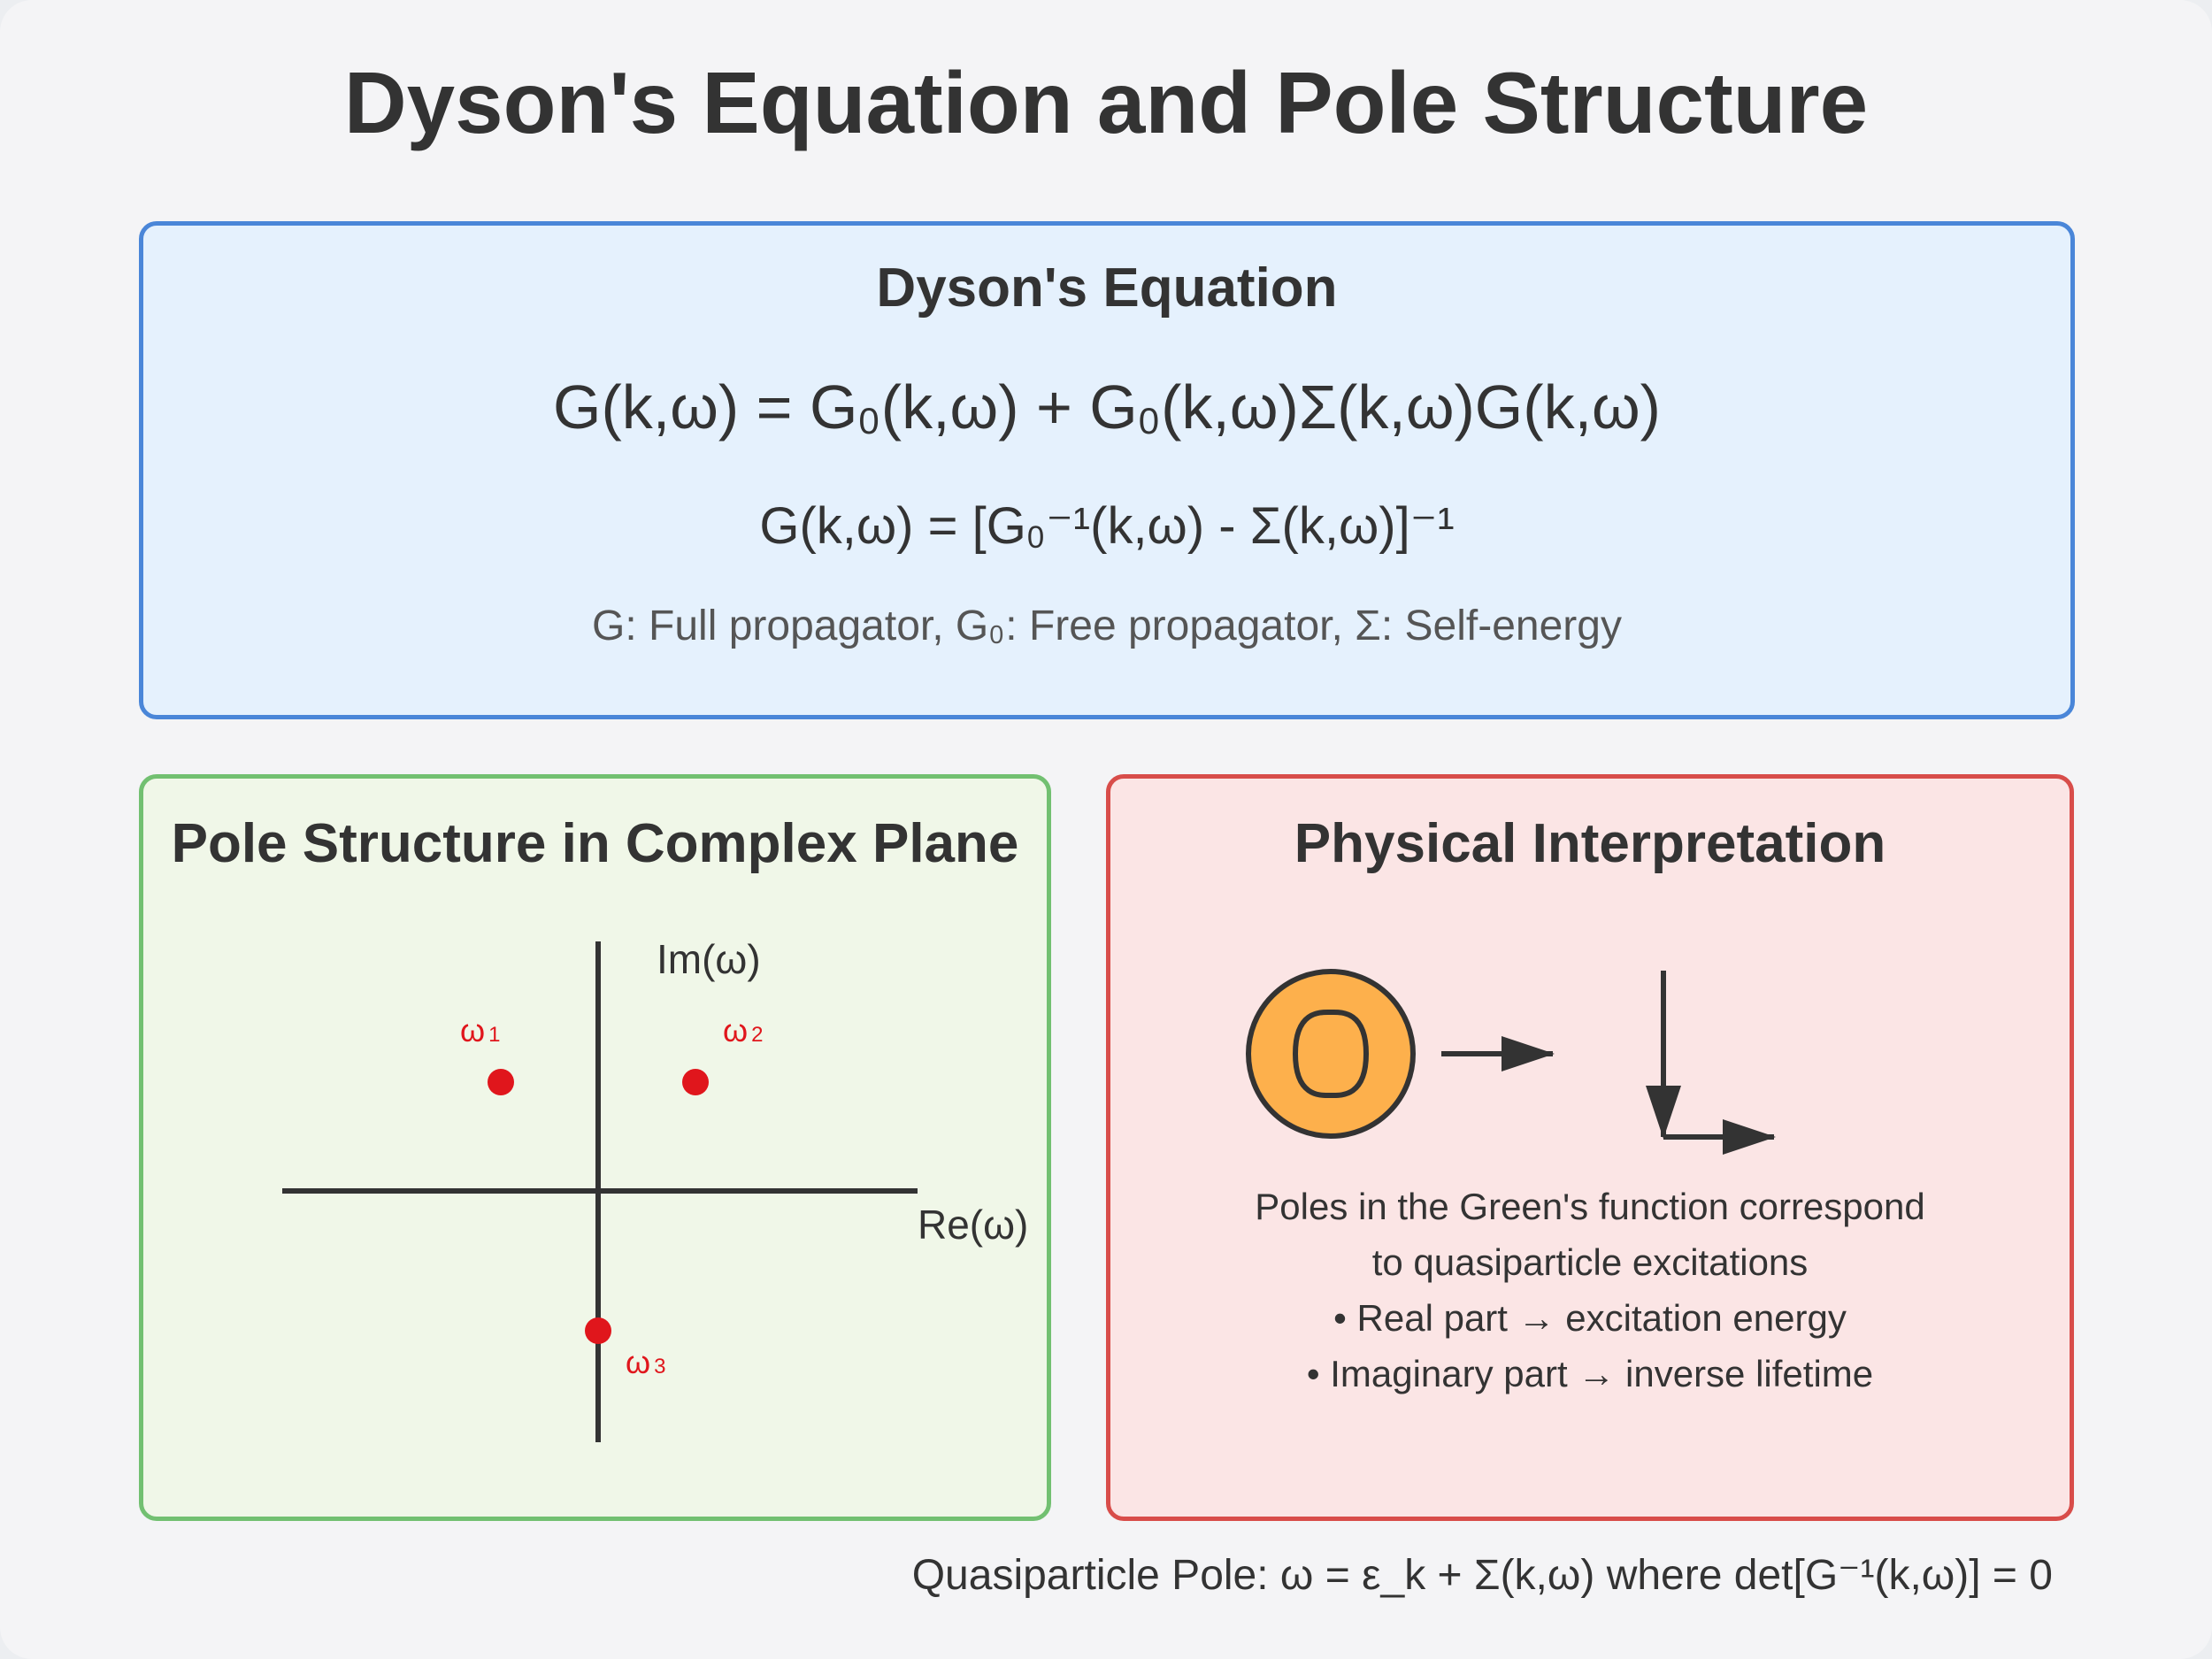 This screenshot has width=2212, height=1659. What do you see at coordinates (1107, 288) in the screenshot?
I see `dyson-panel-title: Dyson's Equation` at bounding box center [1107, 288].